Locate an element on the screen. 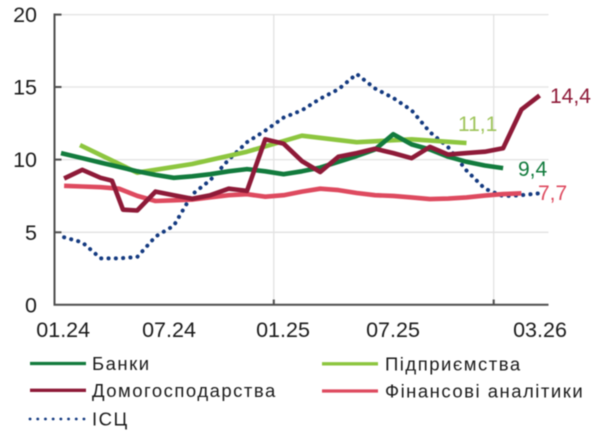 The height and width of the screenshot is (438, 600). svg-text: 01.24 is located at coordinates (63, 330).